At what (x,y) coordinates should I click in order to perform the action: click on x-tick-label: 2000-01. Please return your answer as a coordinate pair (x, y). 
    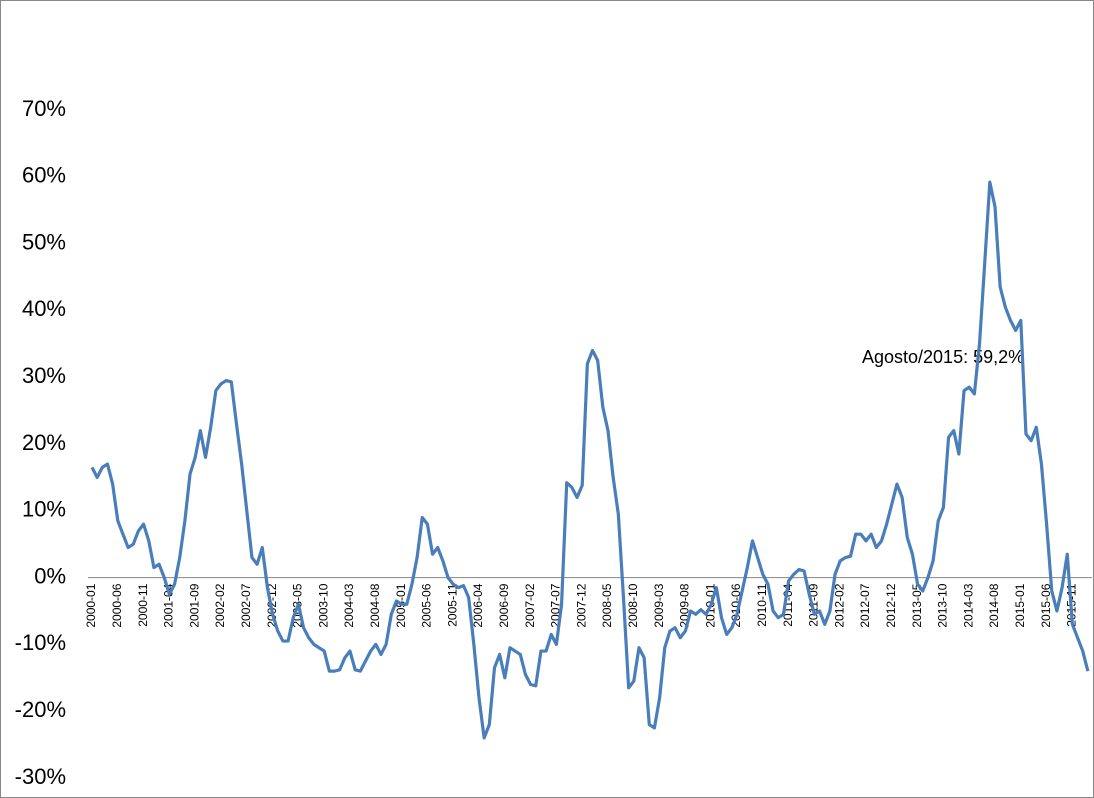
    Looking at the image, I should click on (91, 605).